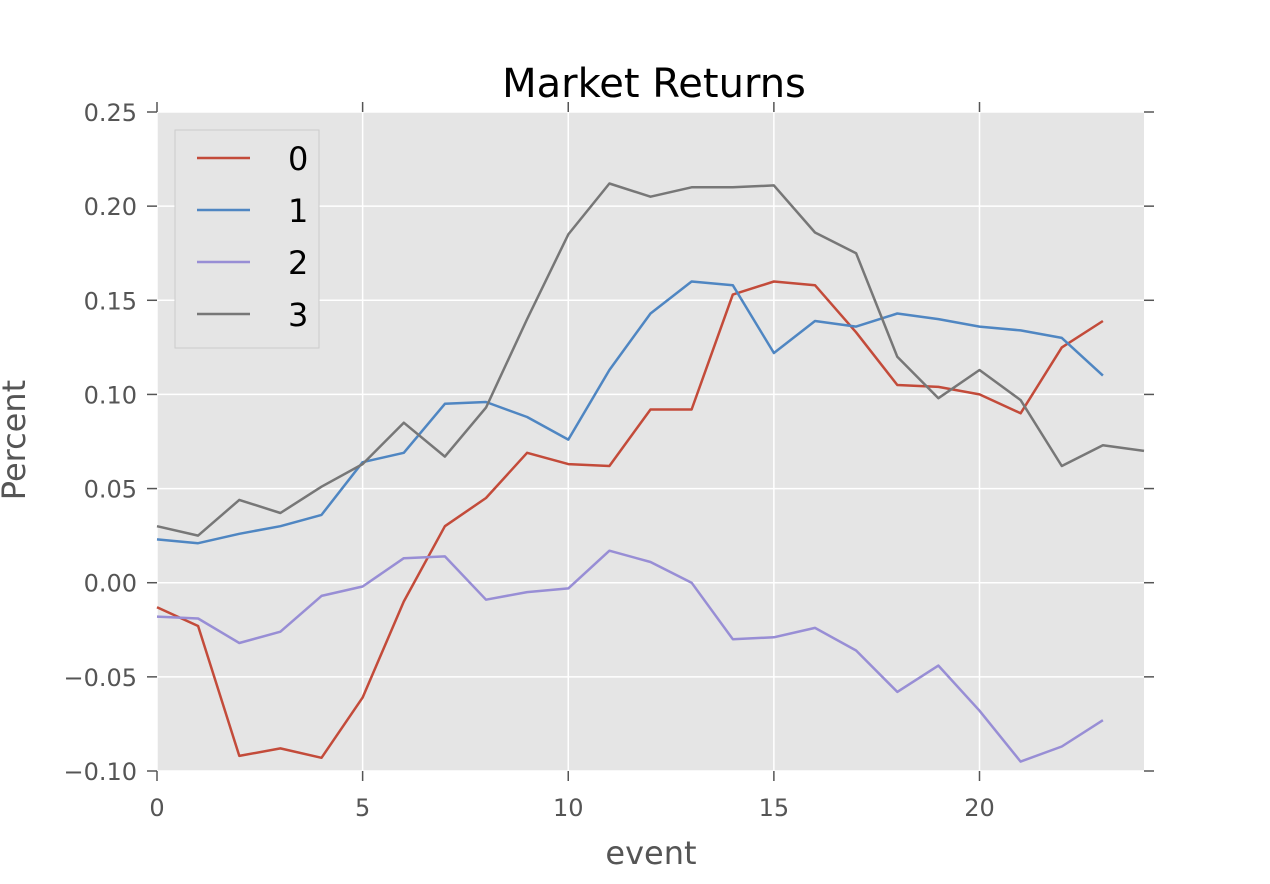 The width and height of the screenshot is (1270, 884). I want to click on y-tick-label: −0.10, so click(100, 772).